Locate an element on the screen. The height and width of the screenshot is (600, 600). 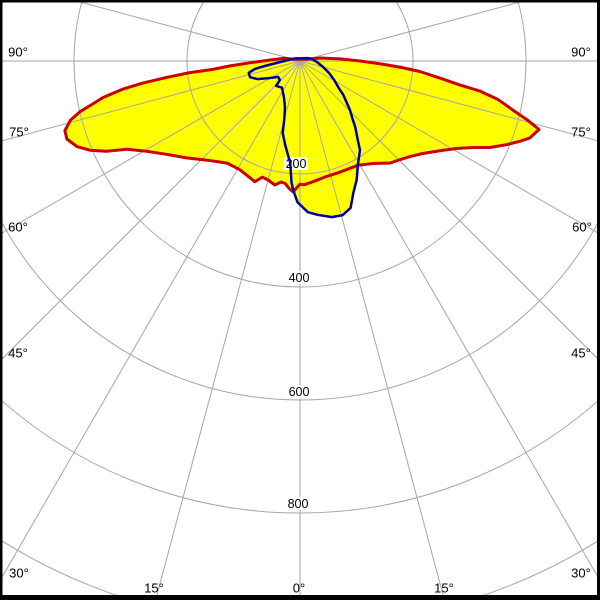
angle-label-45deg-7: 45° is located at coordinates (581, 353).